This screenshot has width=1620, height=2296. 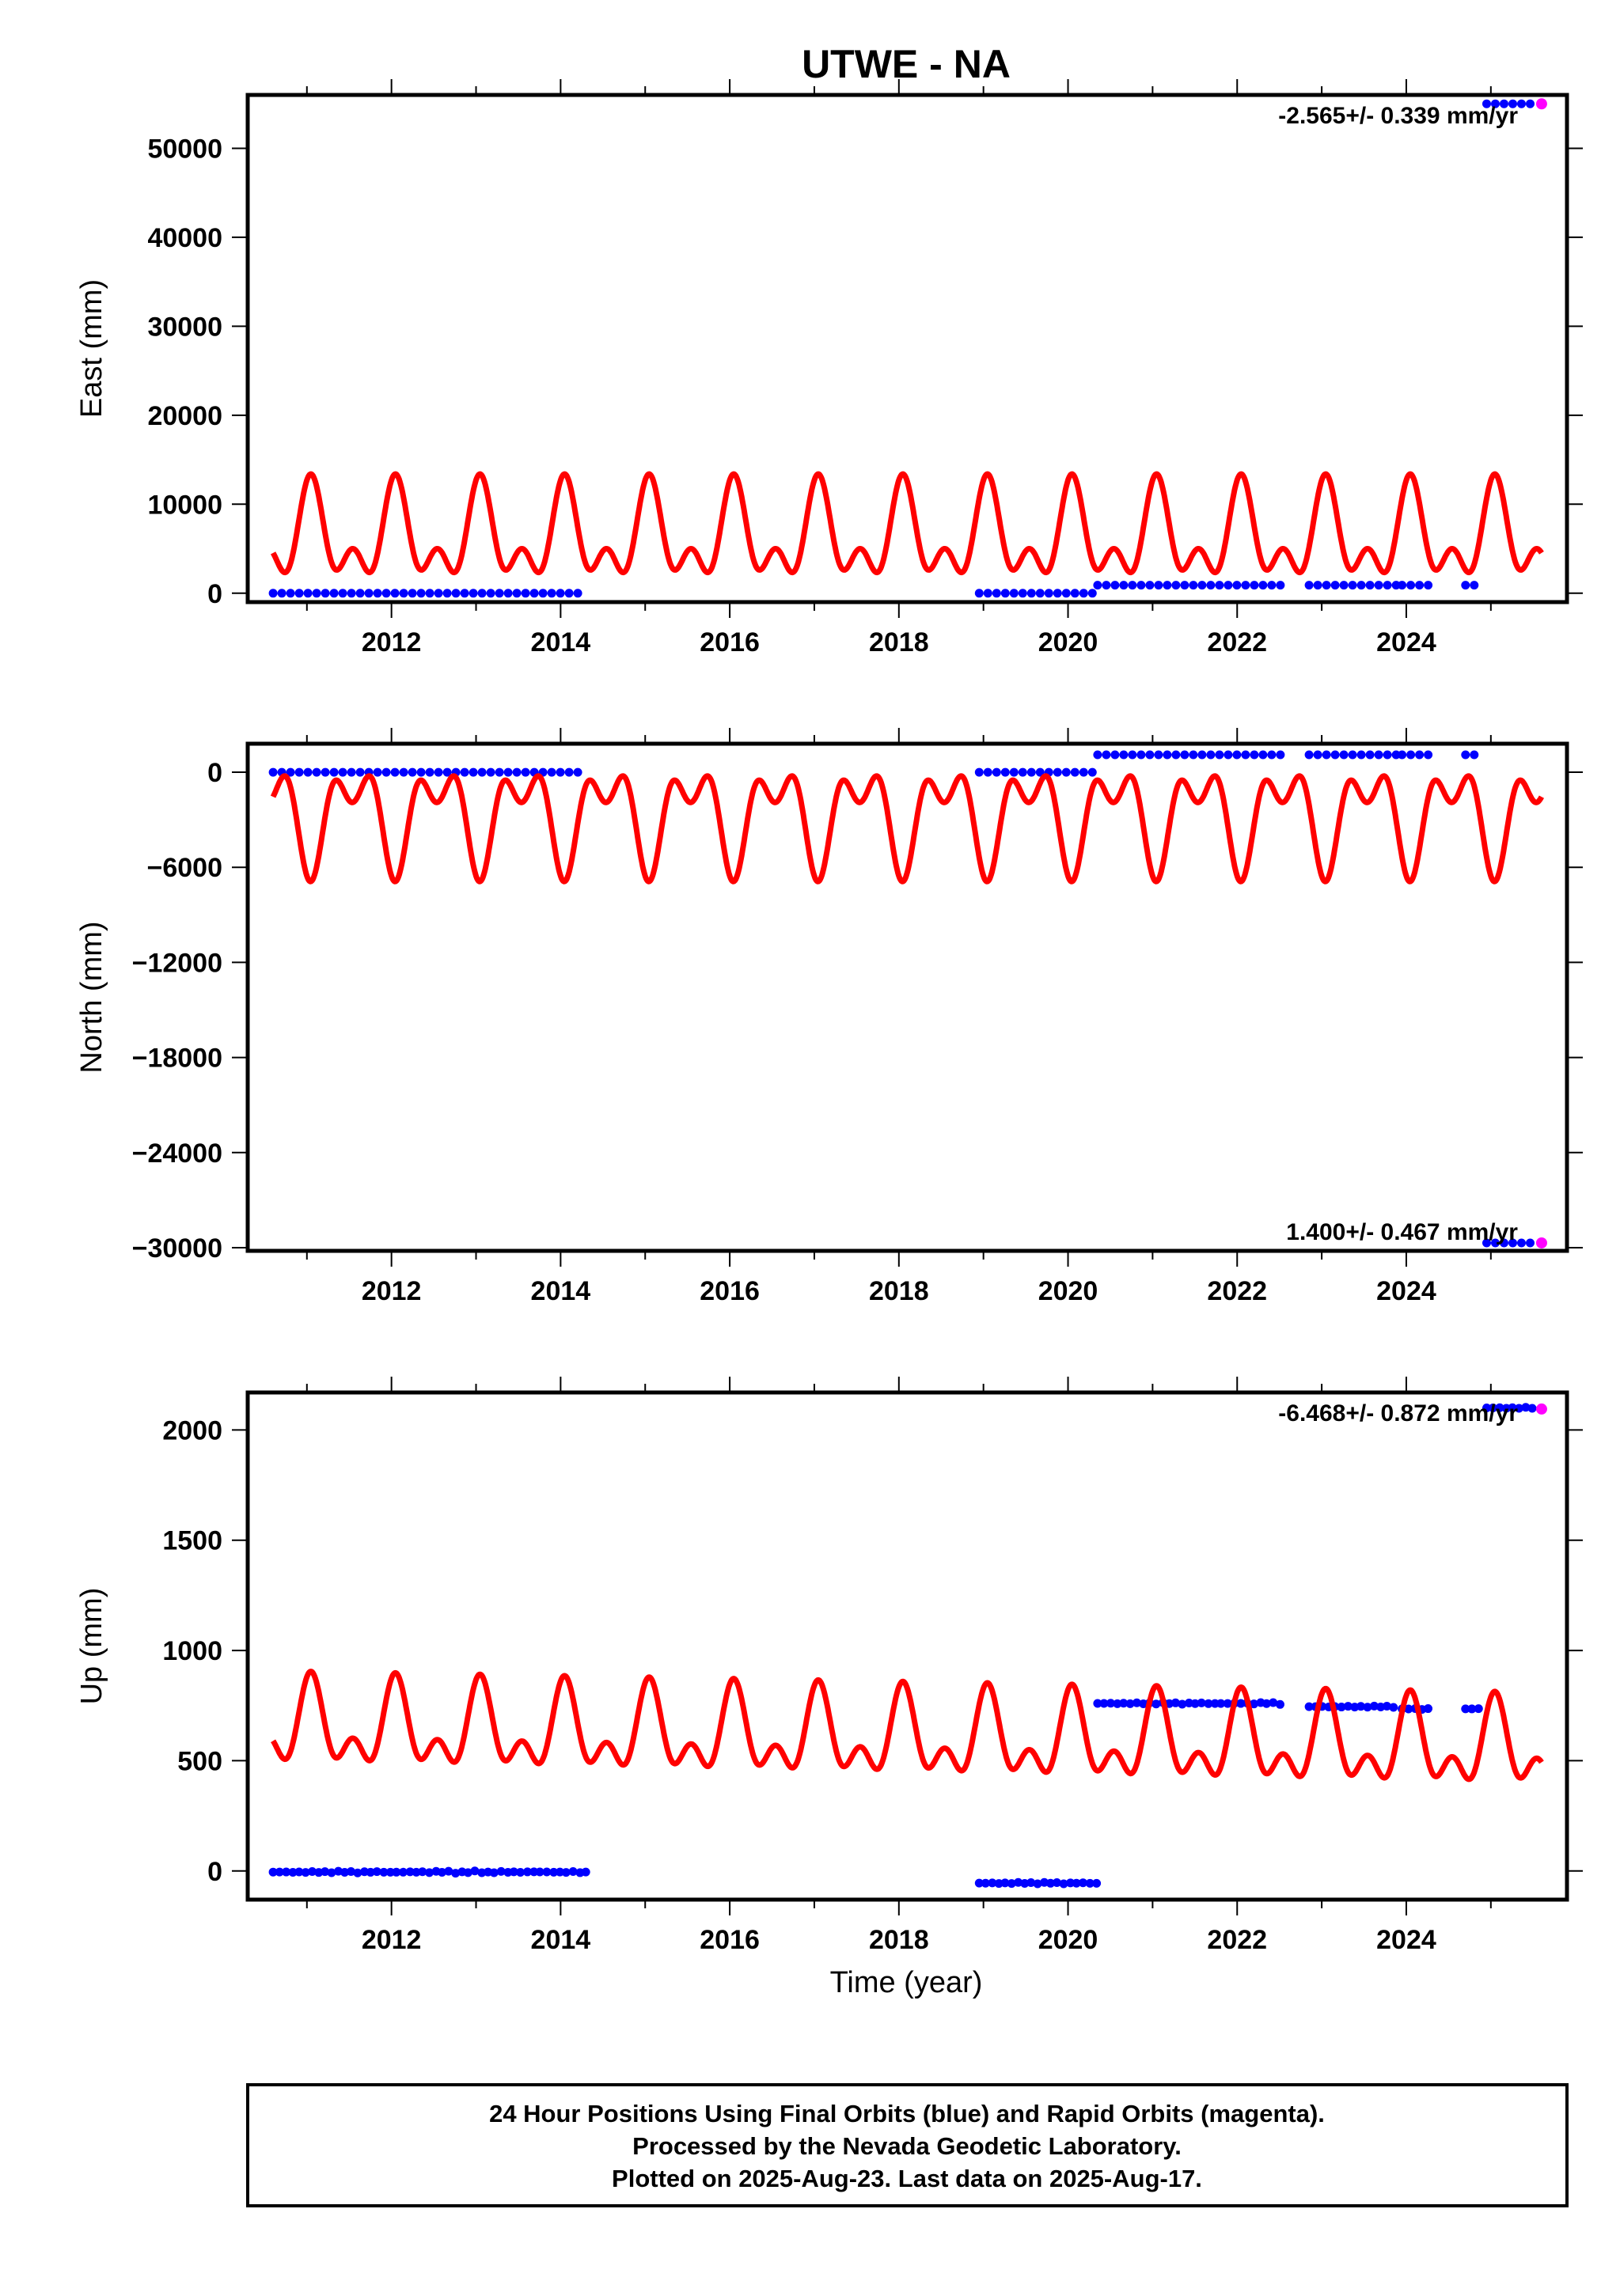 I want to click on north-x-tick-label: 2022, so click(x=1237, y=1291).